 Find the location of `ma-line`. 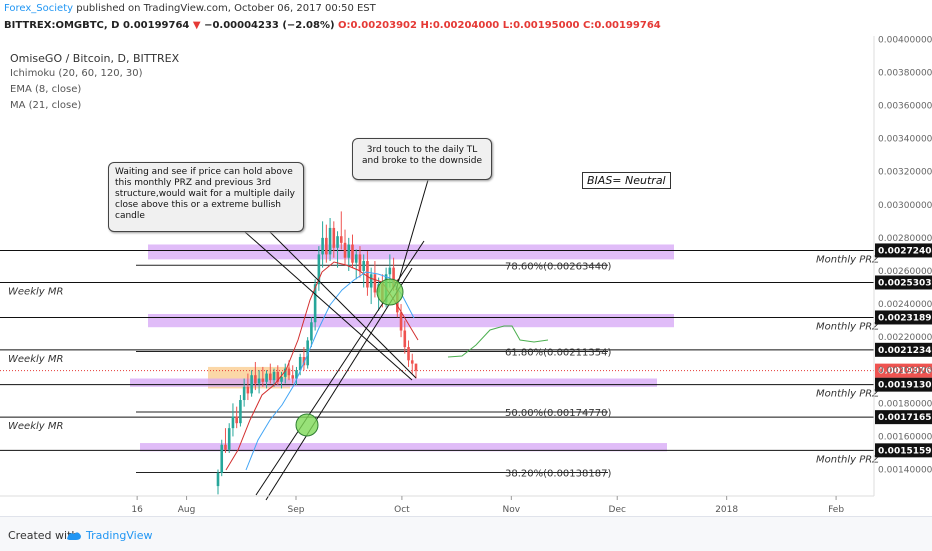

ma-line is located at coordinates (330, 371).